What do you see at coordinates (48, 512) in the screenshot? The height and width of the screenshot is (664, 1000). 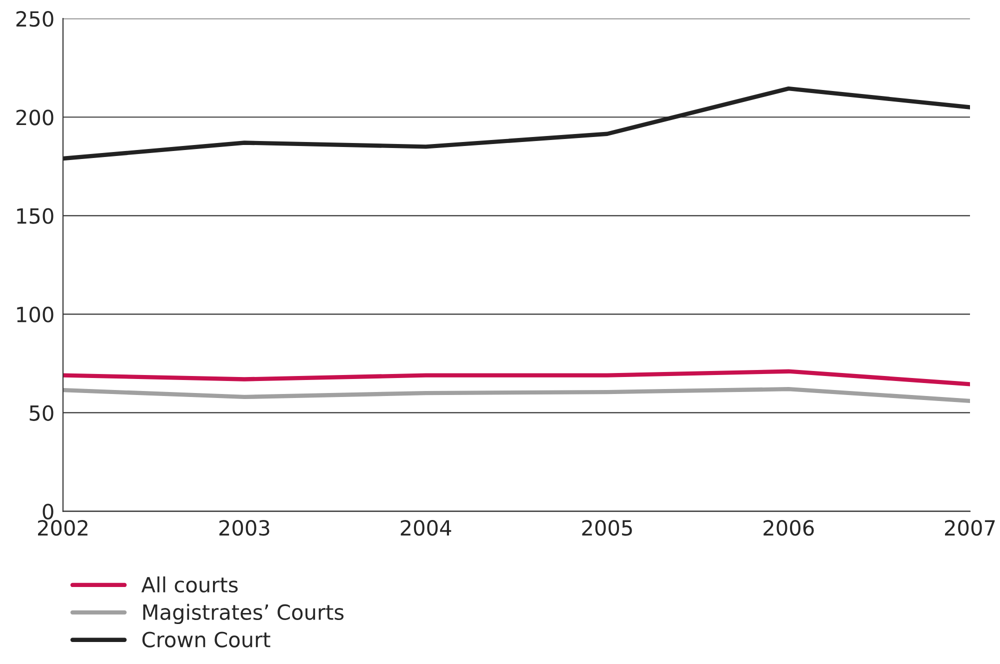 I see `y-tick-label: 0` at bounding box center [48, 512].